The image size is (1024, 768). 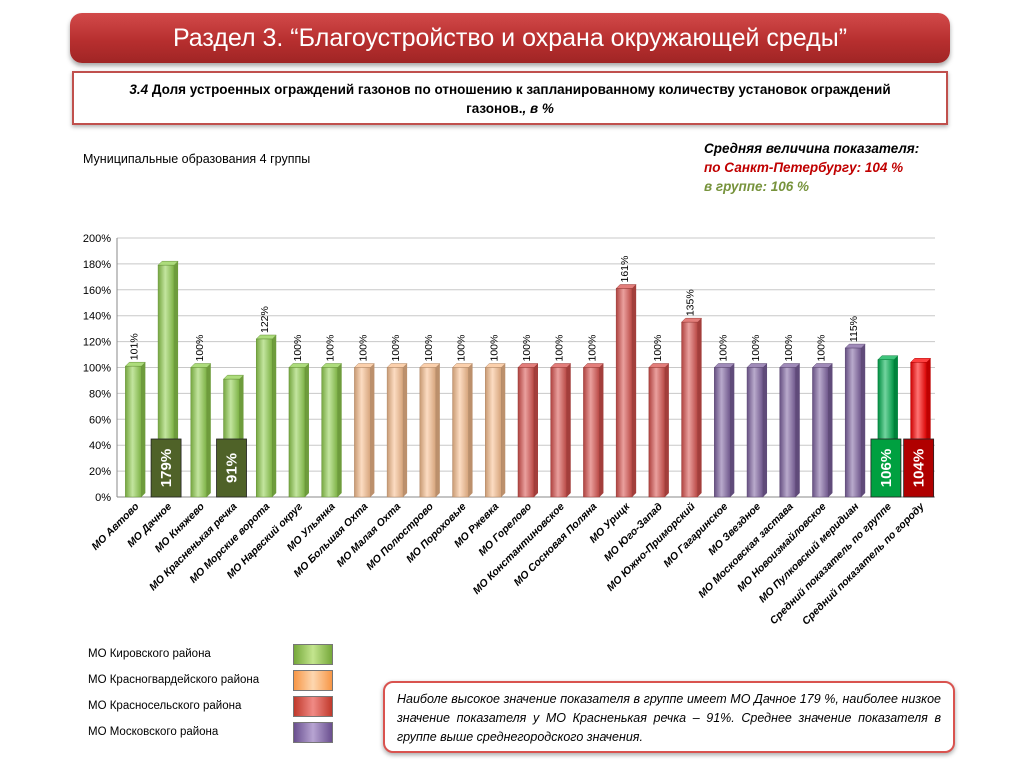 What do you see at coordinates (100, 394) in the screenshot?
I see `y-tick-label: 80%` at bounding box center [100, 394].